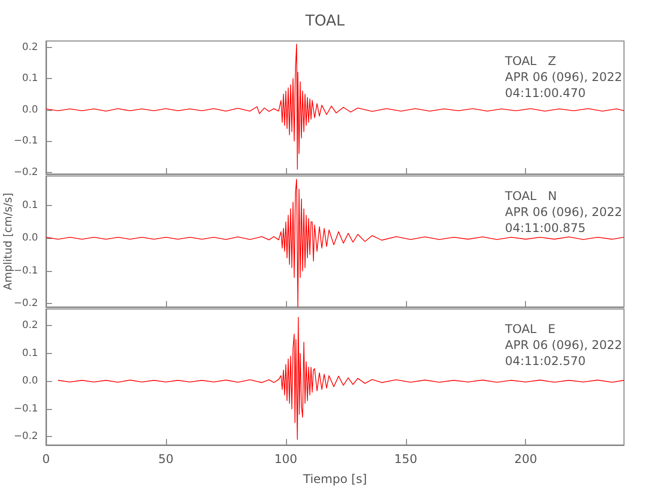  I want to click on annotation: 04:11:00.875, so click(545, 228).